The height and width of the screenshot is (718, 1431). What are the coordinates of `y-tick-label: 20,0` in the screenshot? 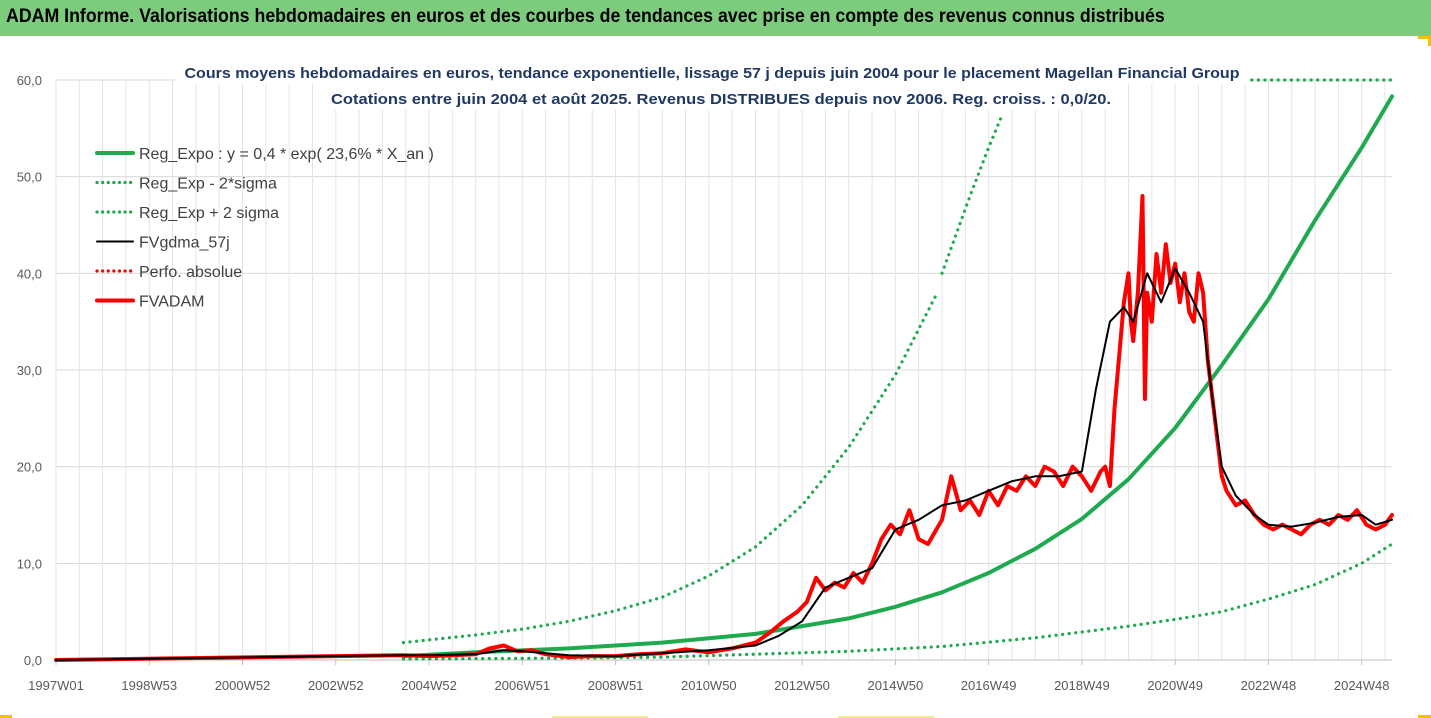 It's located at (29, 467).